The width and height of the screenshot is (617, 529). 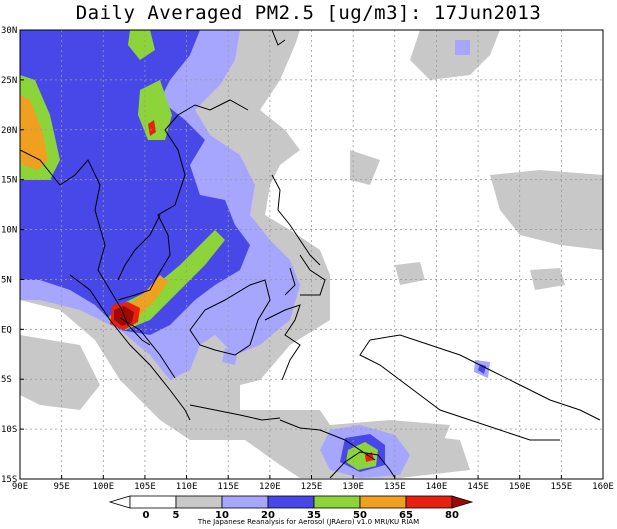 What do you see at coordinates (103, 487) in the screenshot?
I see `lon-tick-label: 100E` at bounding box center [103, 487].